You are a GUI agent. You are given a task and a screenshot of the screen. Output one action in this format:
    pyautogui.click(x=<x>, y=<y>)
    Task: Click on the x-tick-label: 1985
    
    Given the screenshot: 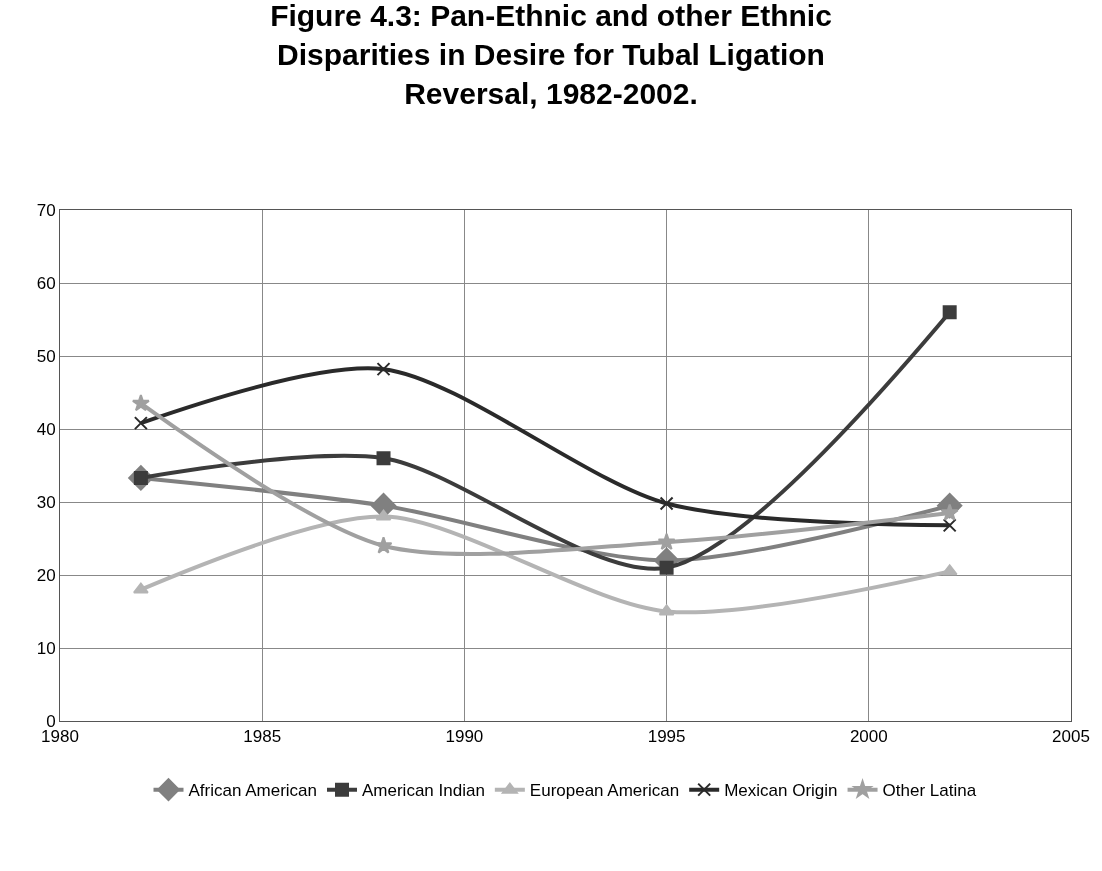 What is the action you would take?
    pyautogui.click(x=262, y=737)
    